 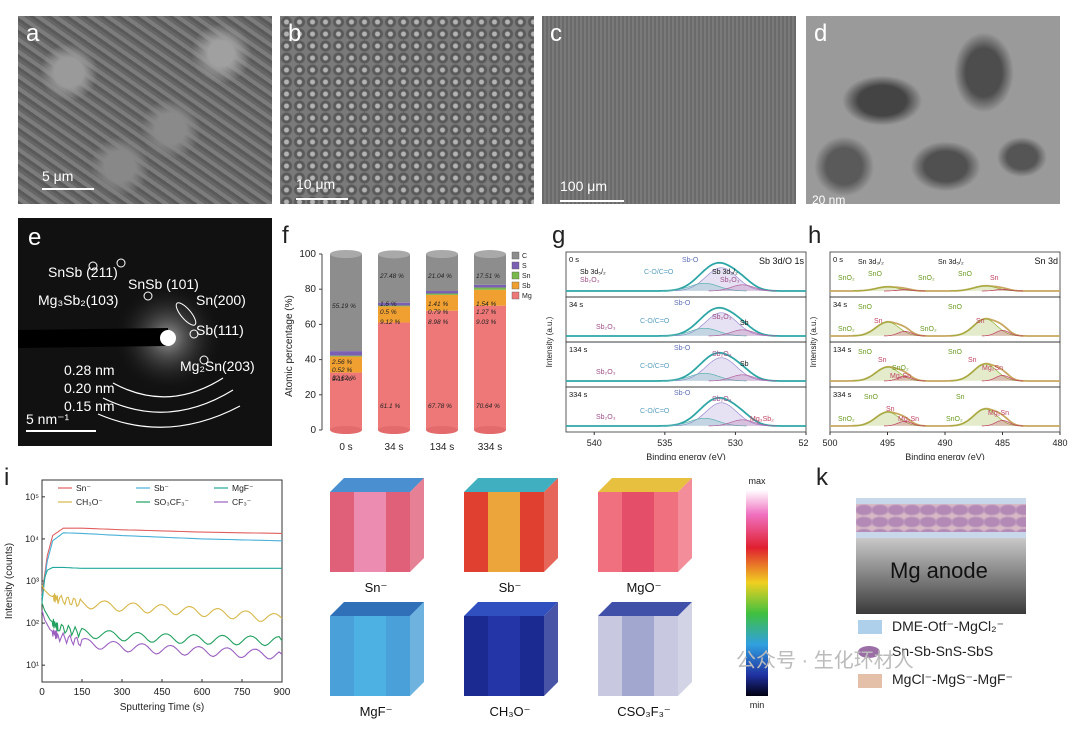 I want to click on y-tick-label: 20, so click(x=311, y=395).